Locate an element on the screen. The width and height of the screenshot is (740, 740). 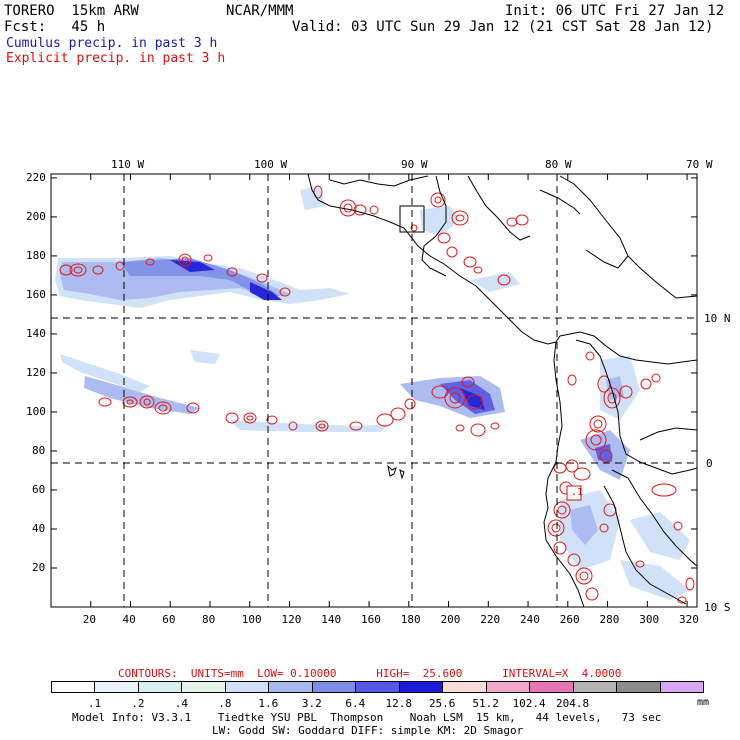
y-tick-label: 60 is located at coordinates (39, 489).